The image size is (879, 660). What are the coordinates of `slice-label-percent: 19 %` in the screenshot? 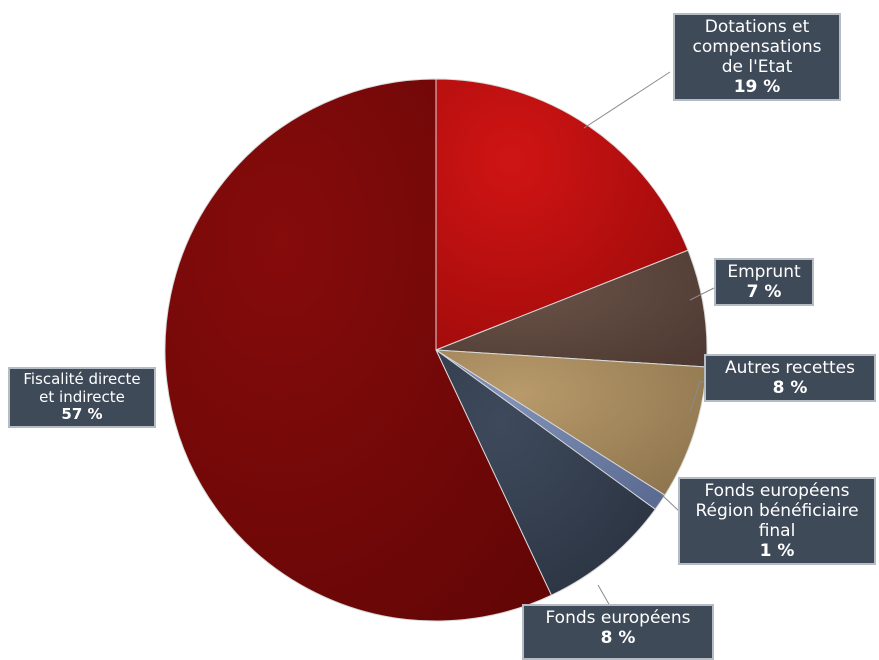 It's located at (757, 87).